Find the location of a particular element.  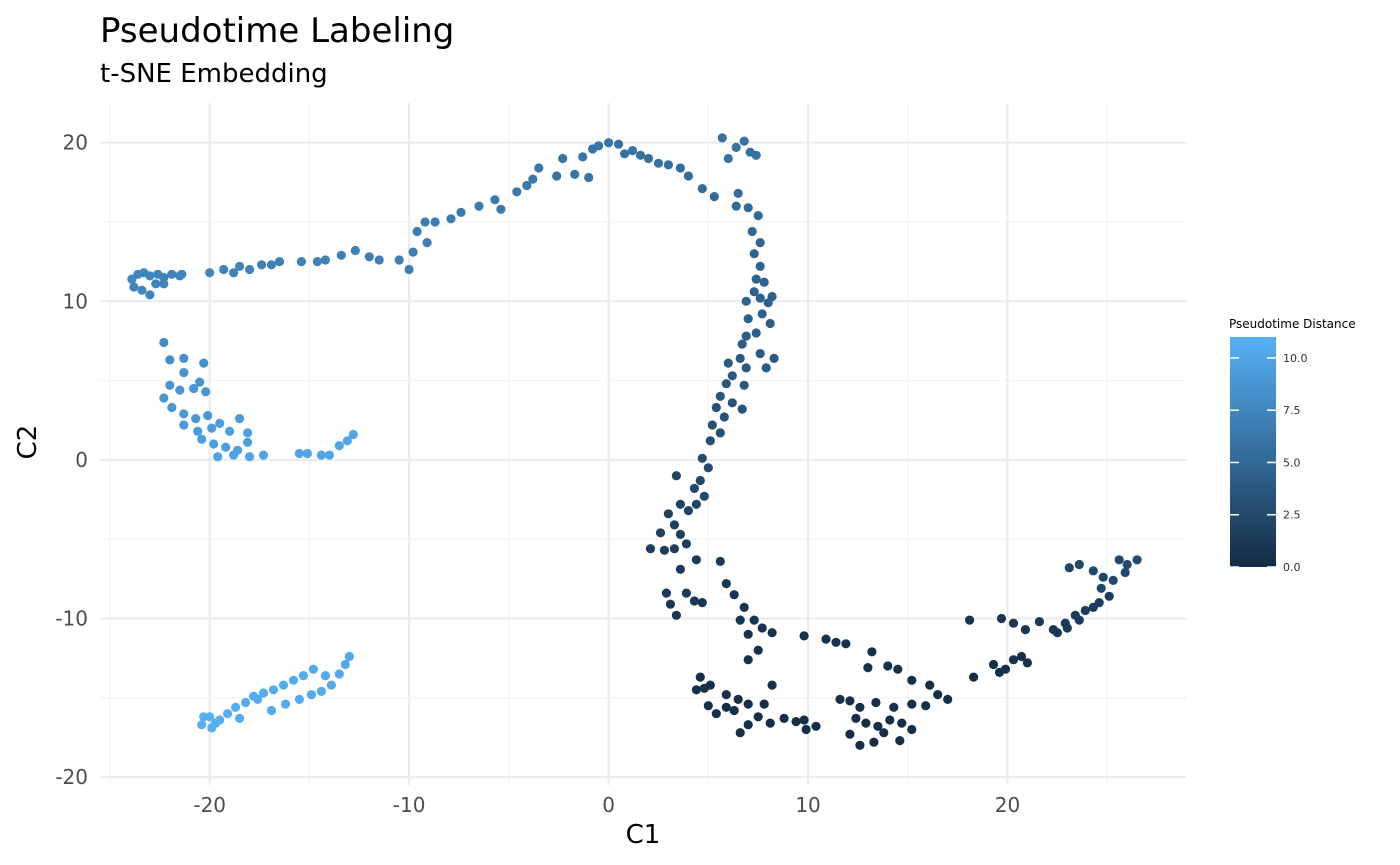

x-tick-label: 20 is located at coordinates (1007, 805).